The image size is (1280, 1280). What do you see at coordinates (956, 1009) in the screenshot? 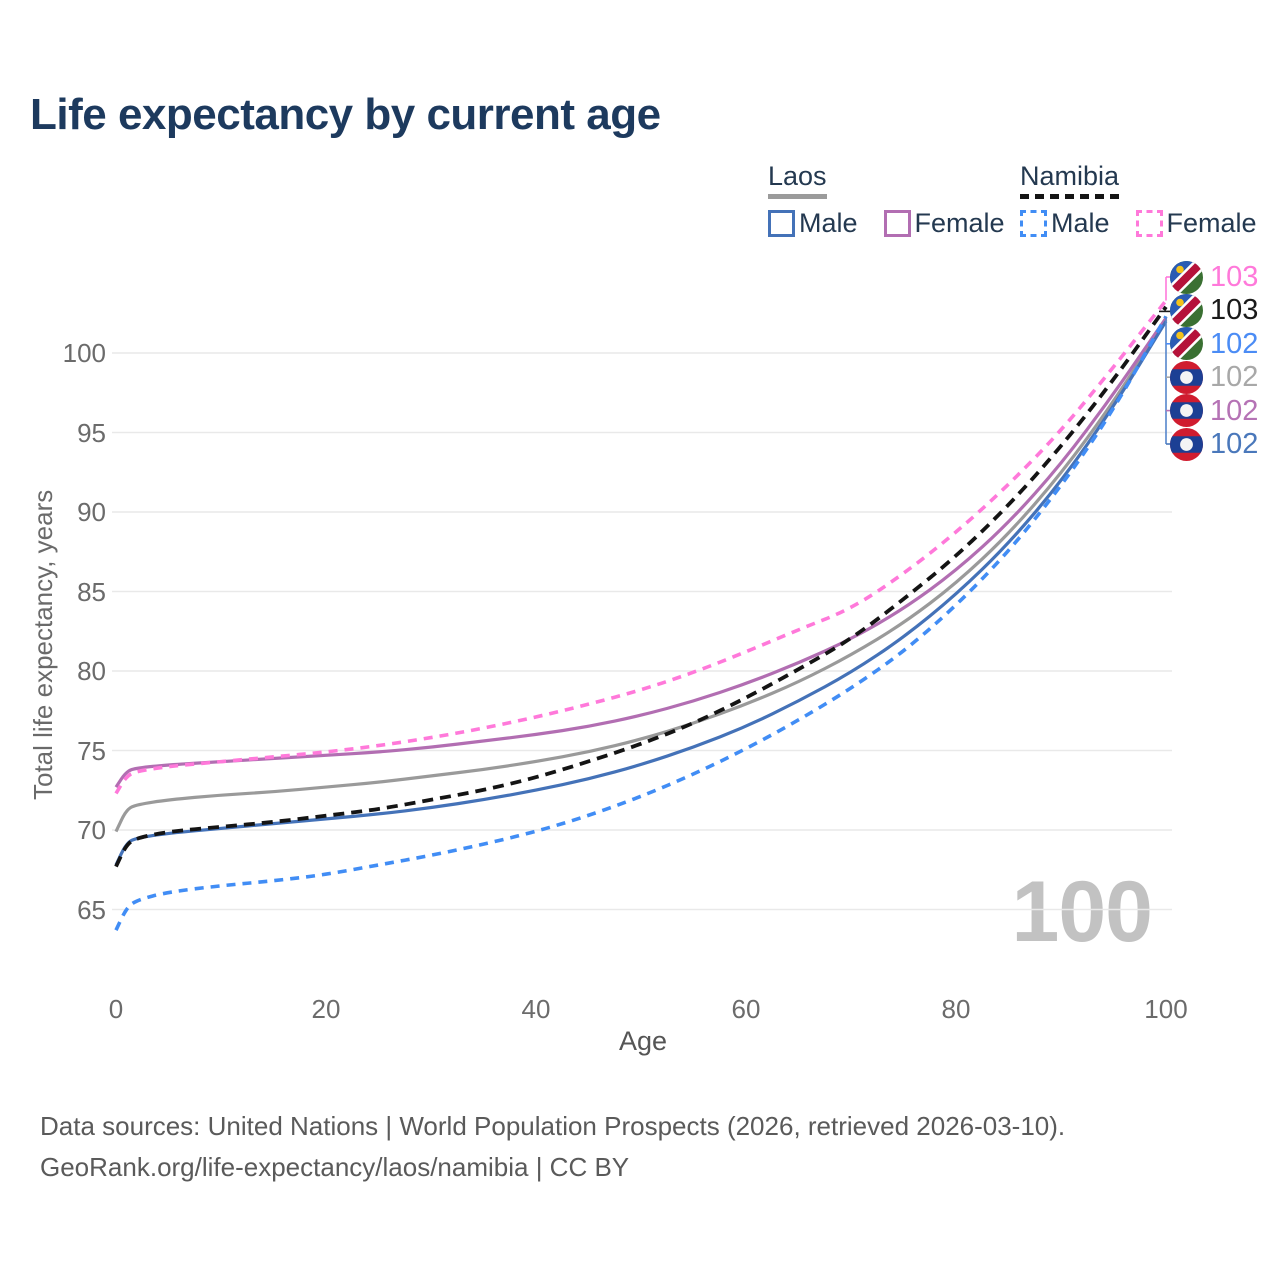
I see `x-tick-label-80: 80` at bounding box center [956, 1009].